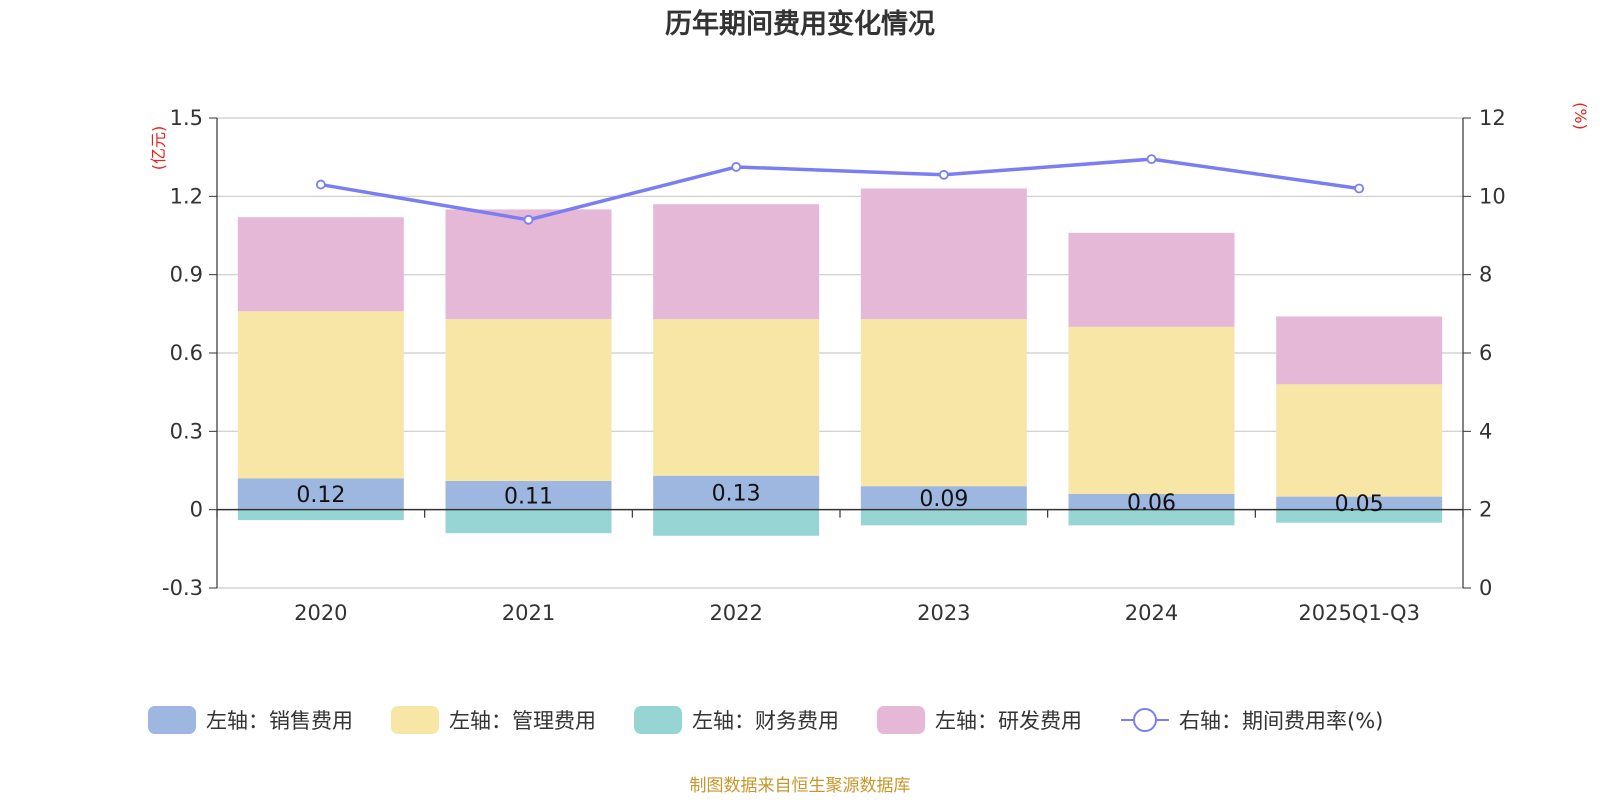 The image size is (1600, 800). What do you see at coordinates (1580, 116) in the screenshot?
I see `right-axis-unit: (%)` at bounding box center [1580, 116].